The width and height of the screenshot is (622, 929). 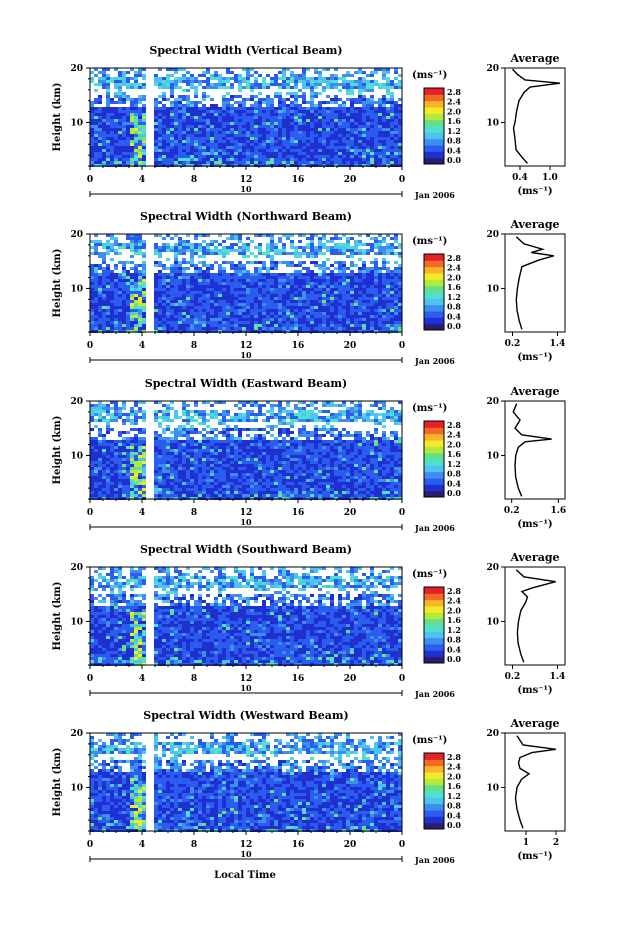 I want to click on y-axis-label: Height (km), so click(x=57, y=450).